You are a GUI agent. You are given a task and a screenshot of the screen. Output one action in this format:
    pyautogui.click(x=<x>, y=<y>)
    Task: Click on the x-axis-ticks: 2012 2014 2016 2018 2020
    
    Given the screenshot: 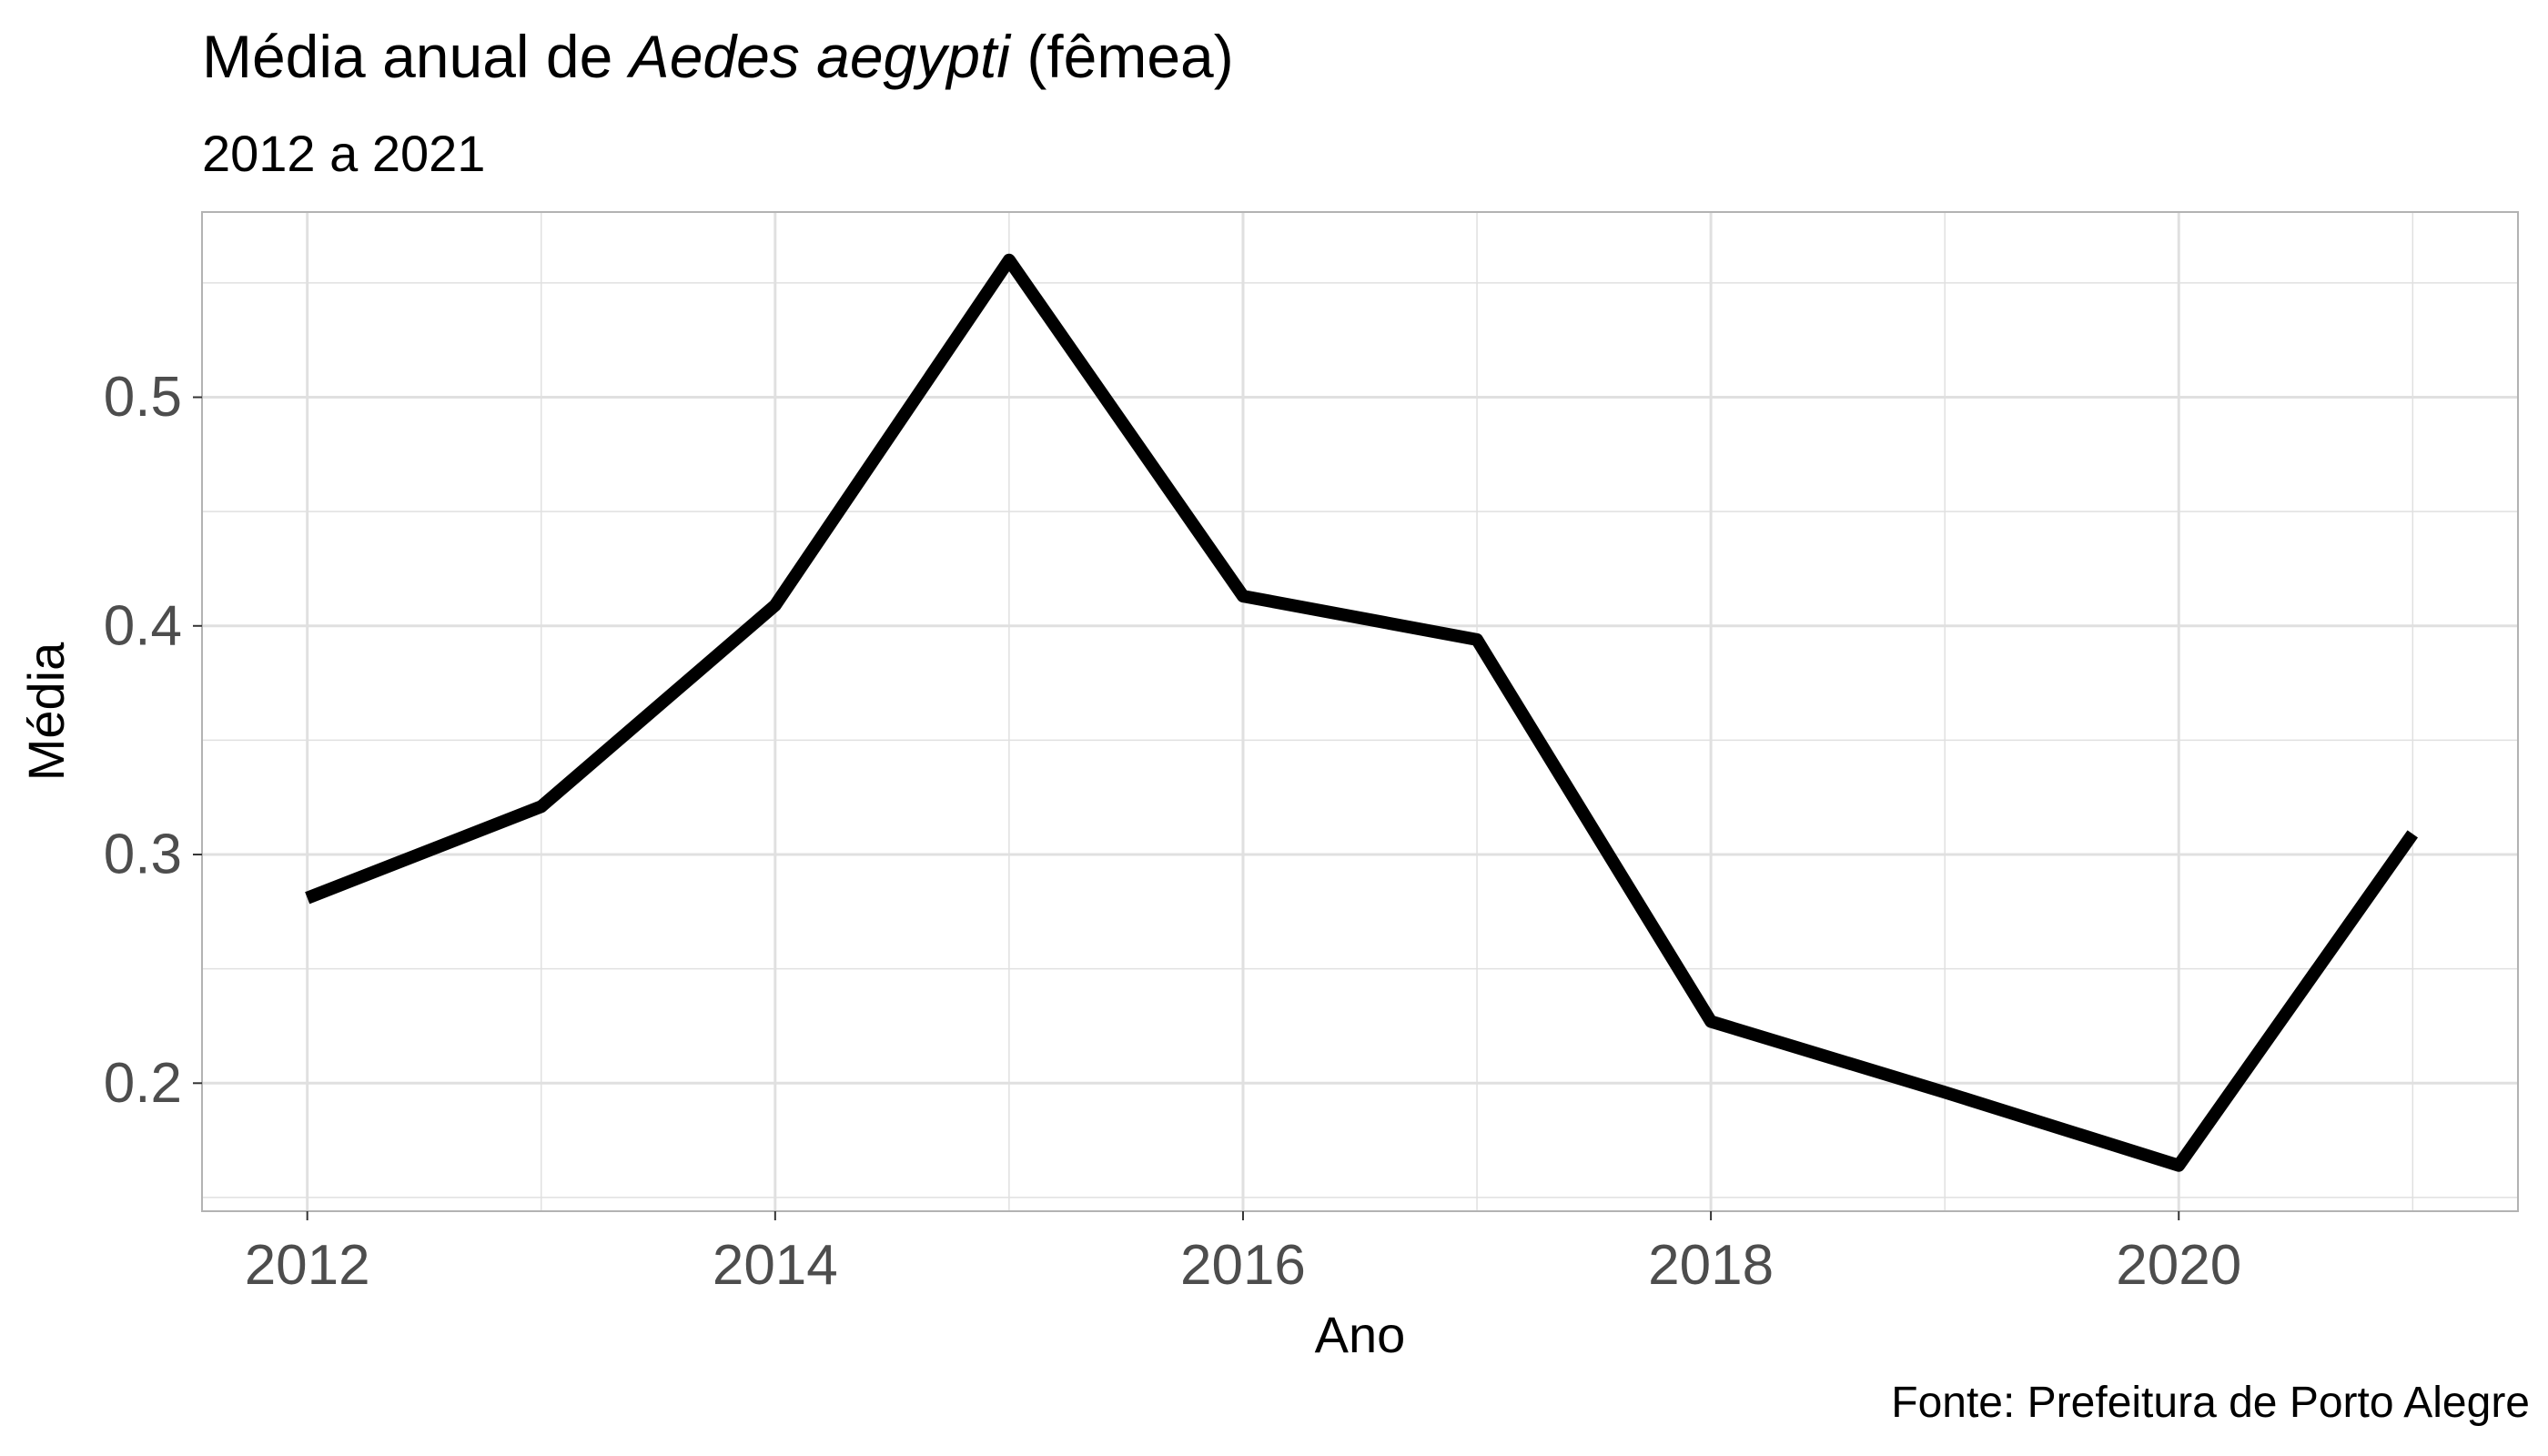 What is the action you would take?
    pyautogui.click(x=1243, y=1254)
    